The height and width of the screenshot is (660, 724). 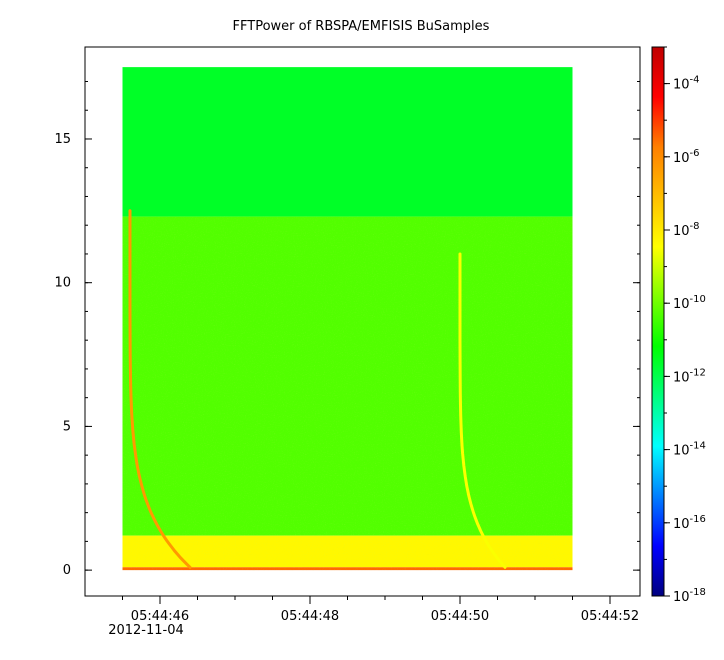 What do you see at coordinates (689, 450) in the screenshot?
I see `colorbar-tick-label: 10⁻¹⁴` at bounding box center [689, 450].